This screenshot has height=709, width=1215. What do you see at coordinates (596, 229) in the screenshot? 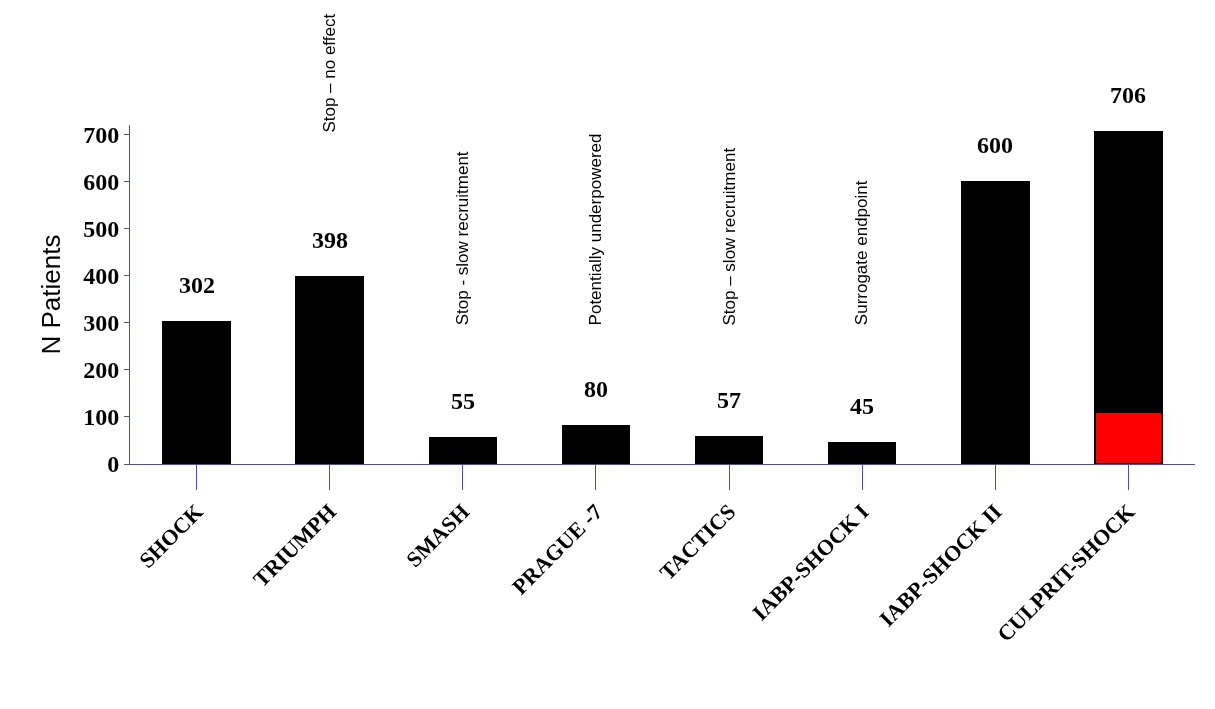
I see `annotation: Potentially underpowered` at bounding box center [596, 229].